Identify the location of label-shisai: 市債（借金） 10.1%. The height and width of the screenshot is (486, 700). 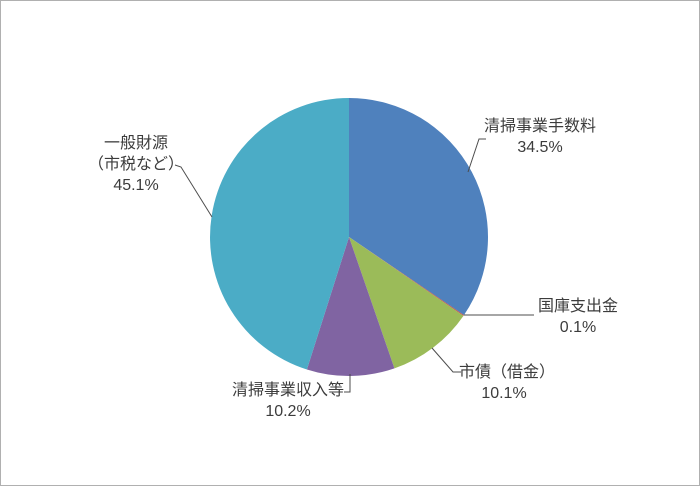
(507, 383).